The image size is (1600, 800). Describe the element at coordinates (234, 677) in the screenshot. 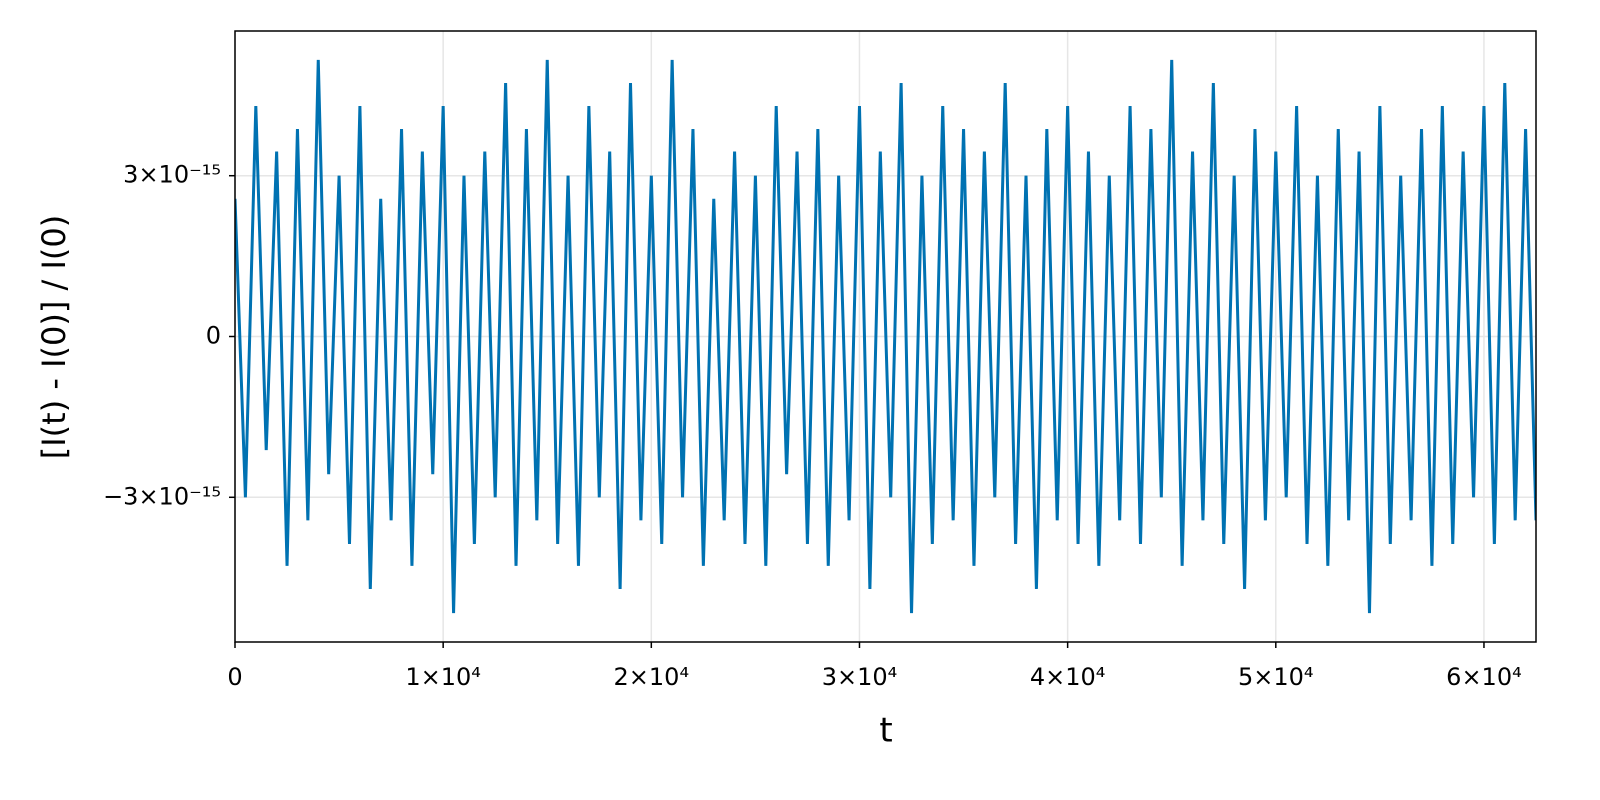

I see `x-tick-label: 0` at that location.